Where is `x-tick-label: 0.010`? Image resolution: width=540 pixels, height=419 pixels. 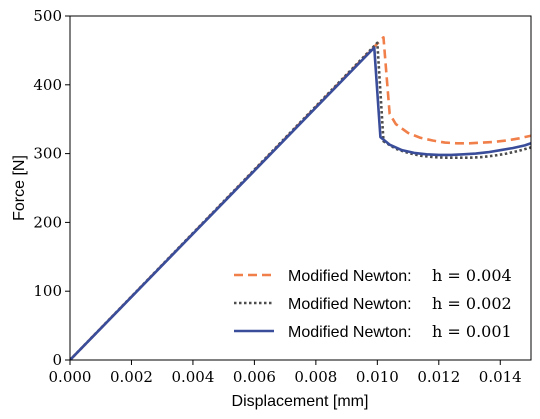 x-tick-label: 0.010 is located at coordinates (377, 377).